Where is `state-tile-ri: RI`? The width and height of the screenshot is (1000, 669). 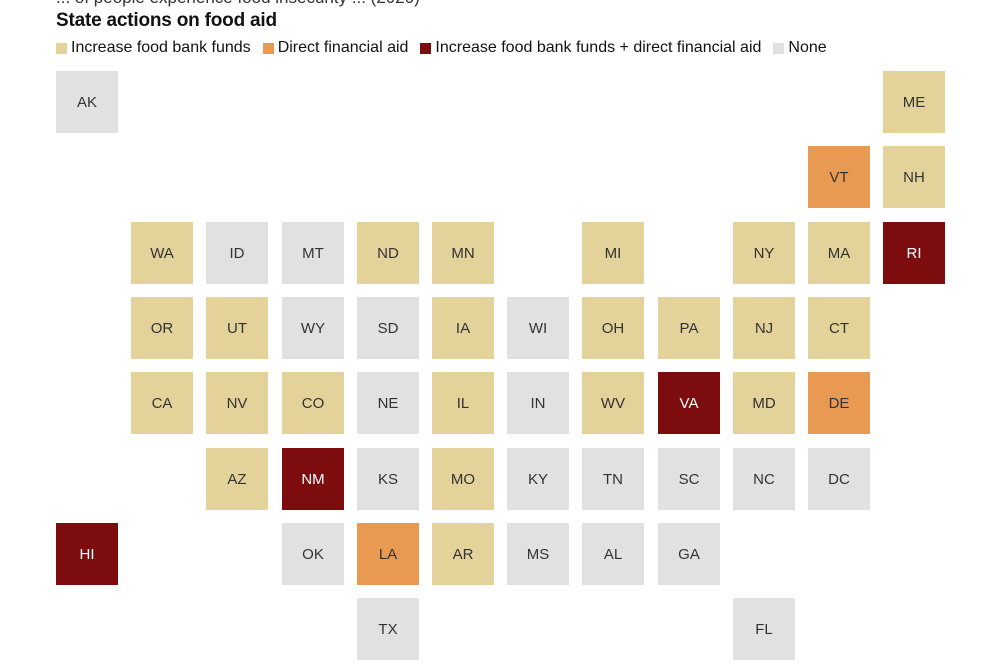 state-tile-ri: RI is located at coordinates (914, 253).